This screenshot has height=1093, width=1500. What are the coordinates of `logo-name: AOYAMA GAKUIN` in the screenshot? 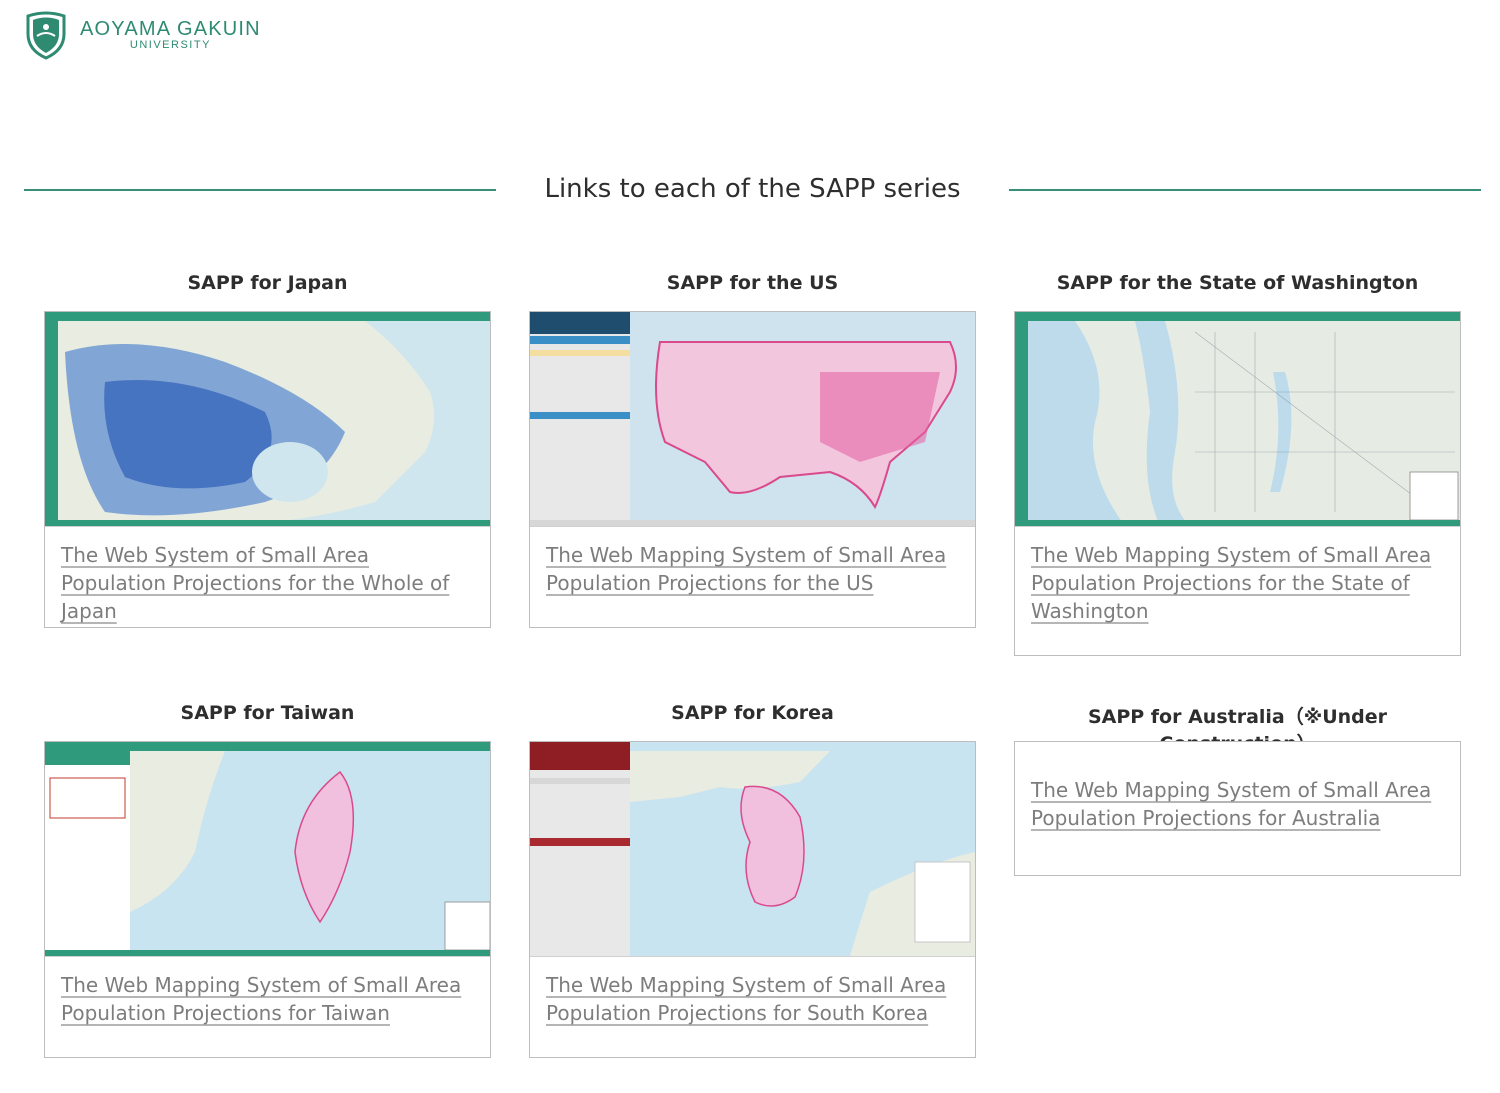 It's located at (170, 29).